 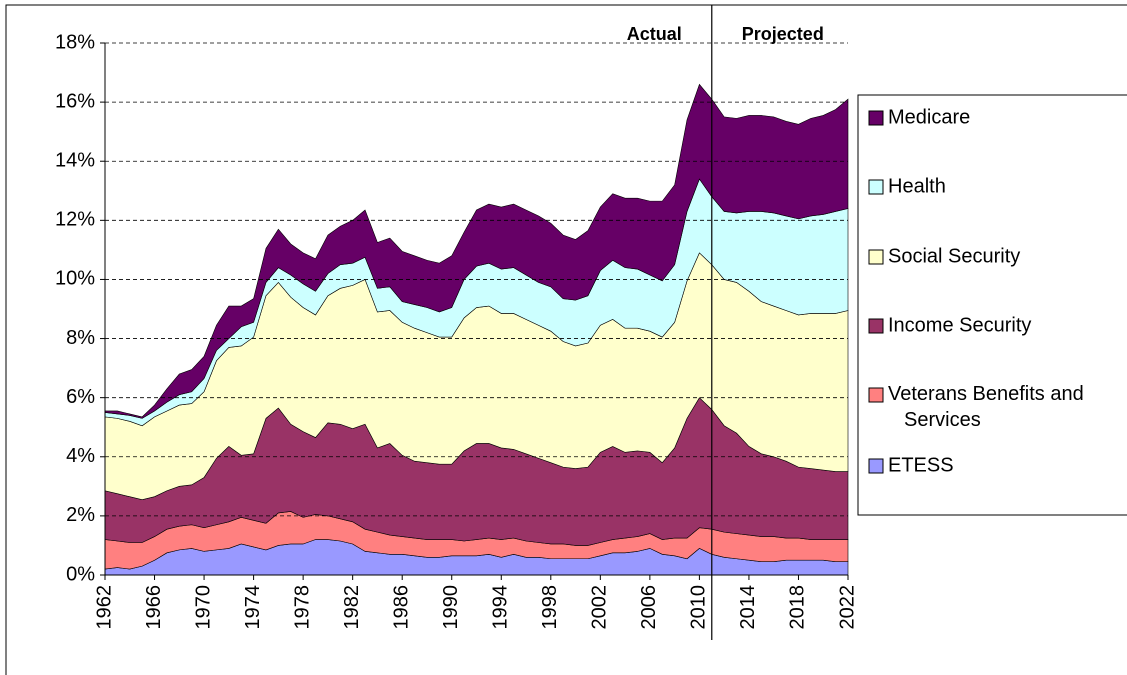 I want to click on x-tick-label: 2010, so click(x=699, y=607).